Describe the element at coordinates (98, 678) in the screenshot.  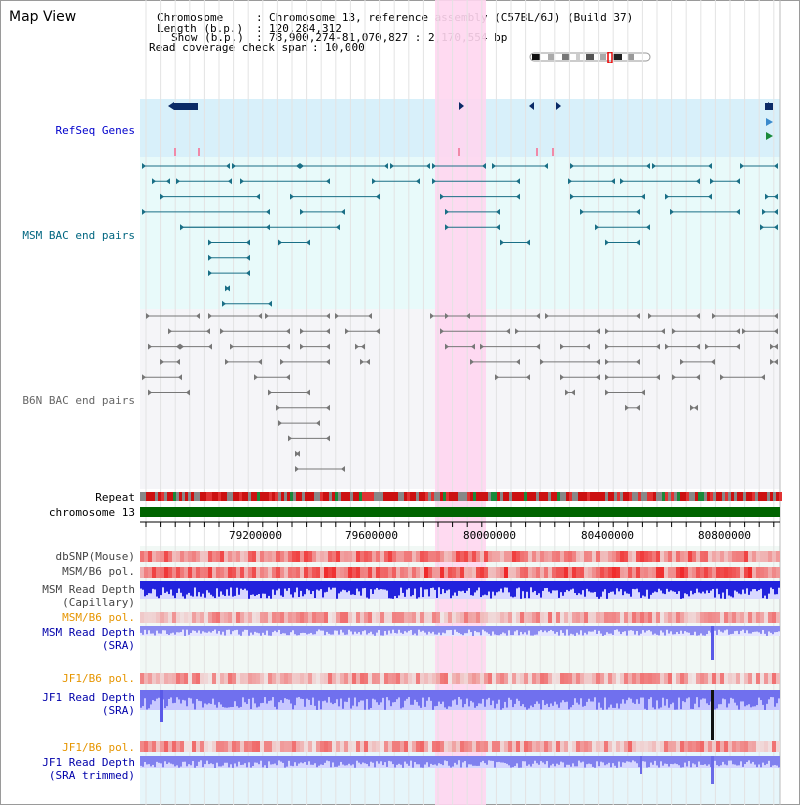
I see `track-label-jf1-b6-pol-1: JF1/B6 pol.` at that location.